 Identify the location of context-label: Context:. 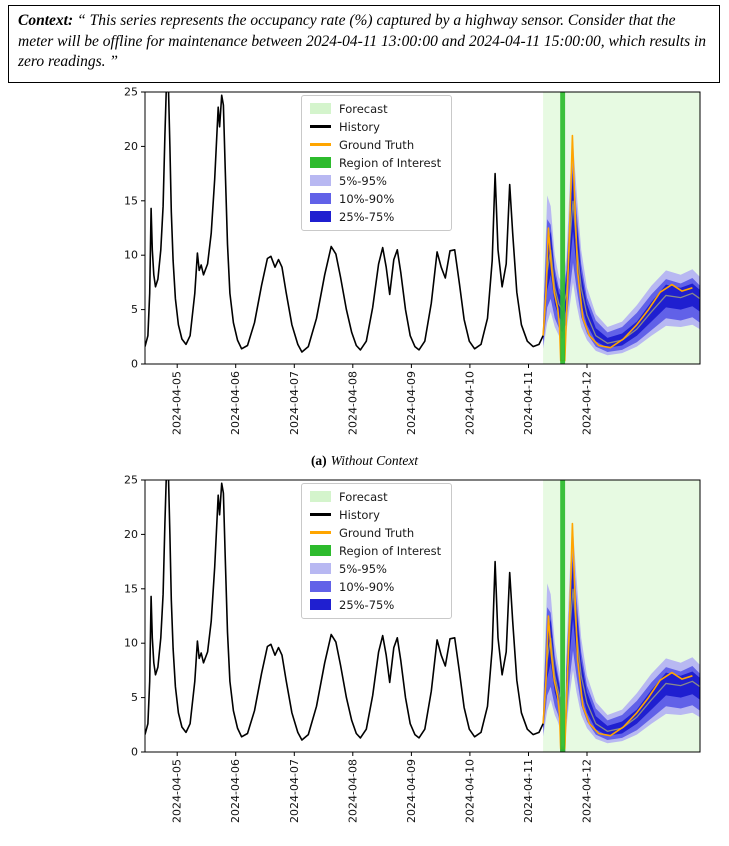
(46, 20).